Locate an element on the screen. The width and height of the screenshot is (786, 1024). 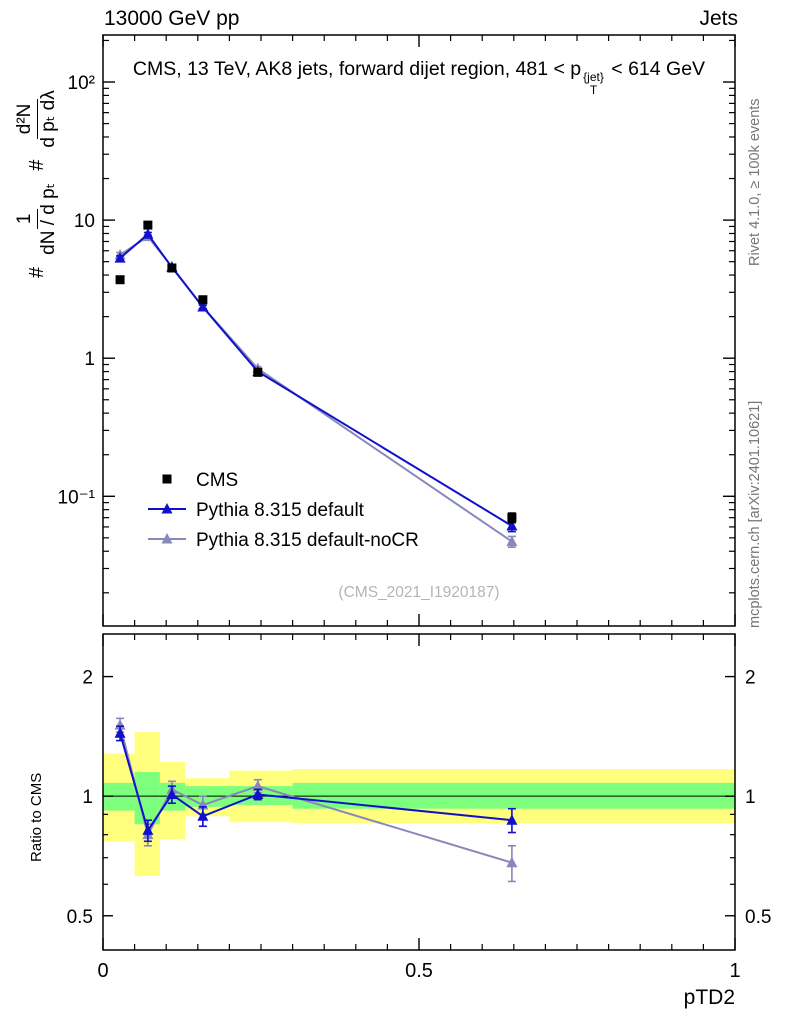
rivet-version-label: Rivet 4.1.0, ≥ 100k events is located at coordinates (755, 182).